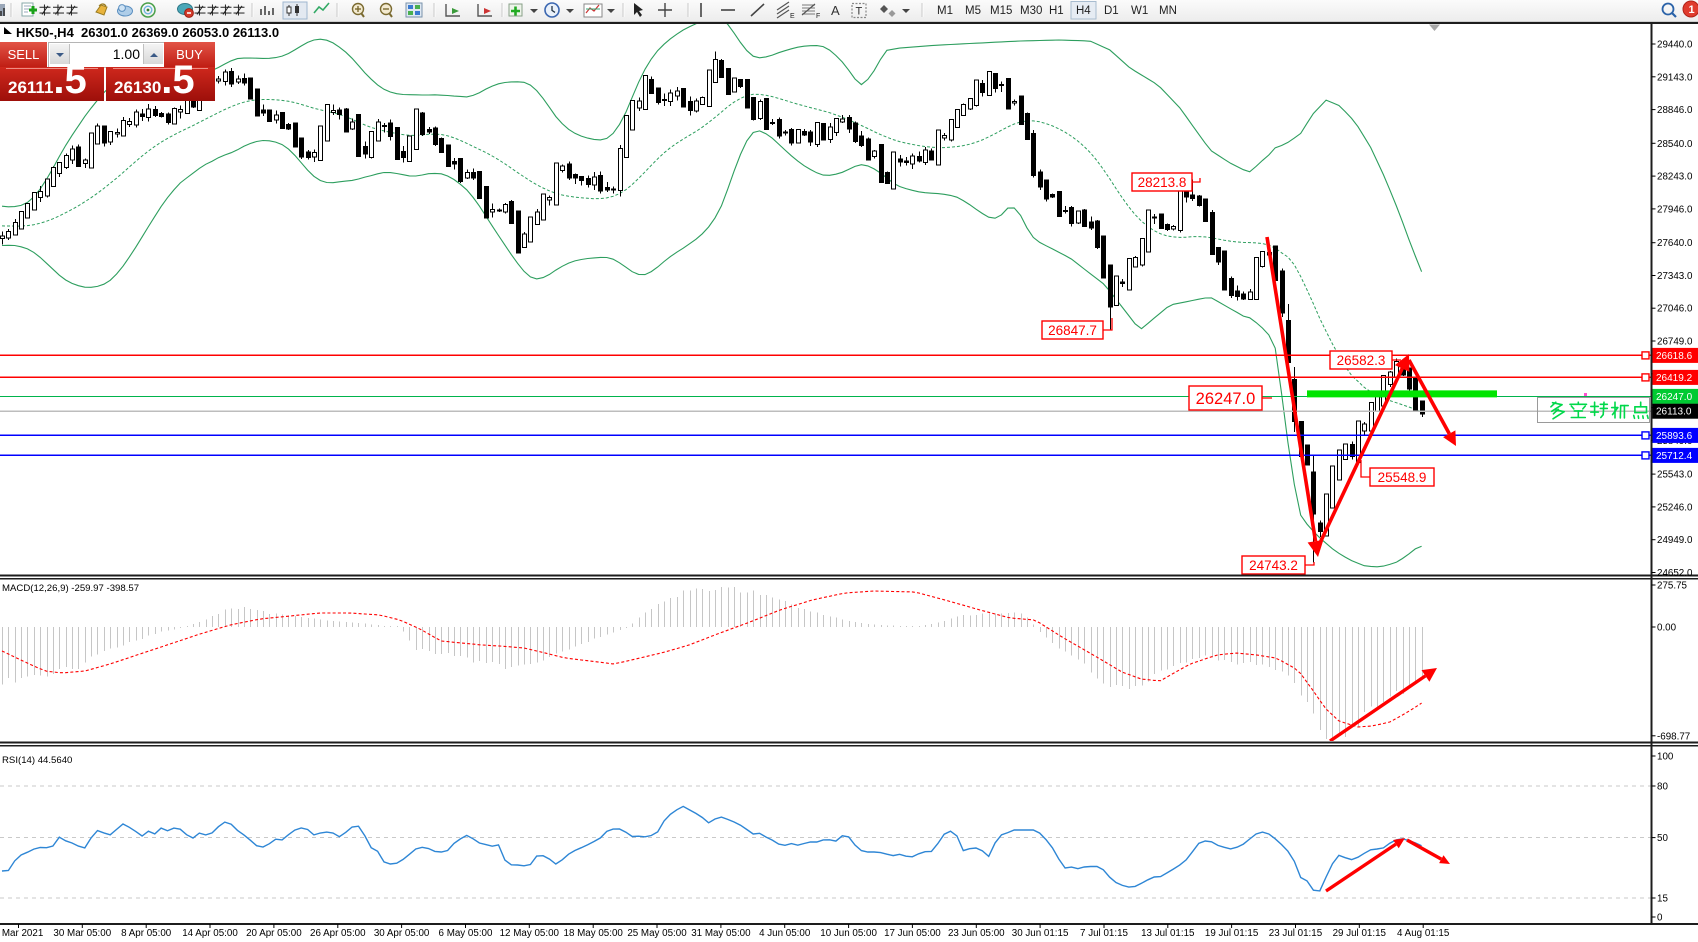 The image size is (1698, 942). I want to click on svg-text: 18 May 05:00, so click(594, 933).